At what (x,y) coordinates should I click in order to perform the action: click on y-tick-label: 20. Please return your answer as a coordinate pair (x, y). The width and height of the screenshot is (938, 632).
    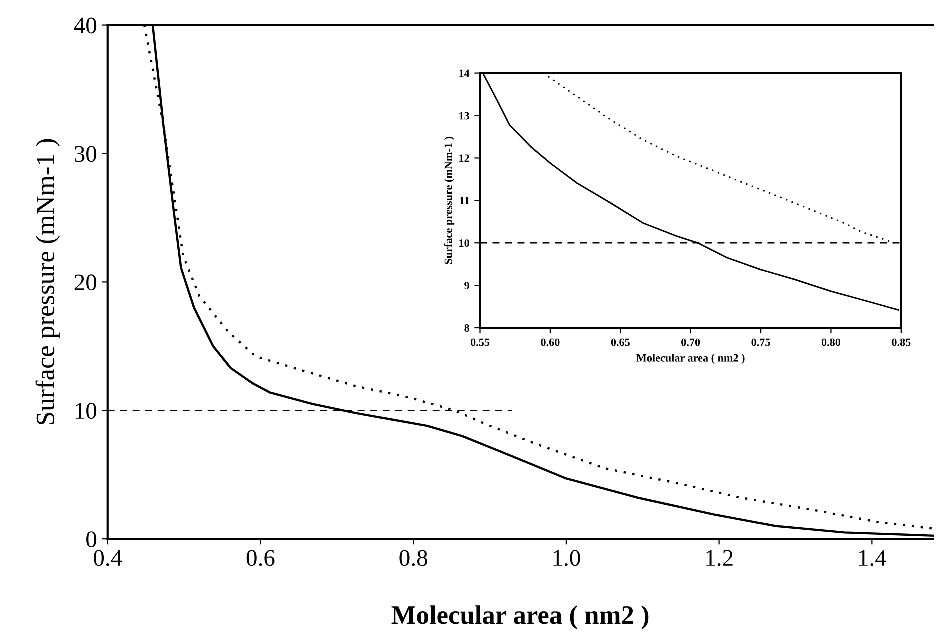
    Looking at the image, I should click on (85, 282).